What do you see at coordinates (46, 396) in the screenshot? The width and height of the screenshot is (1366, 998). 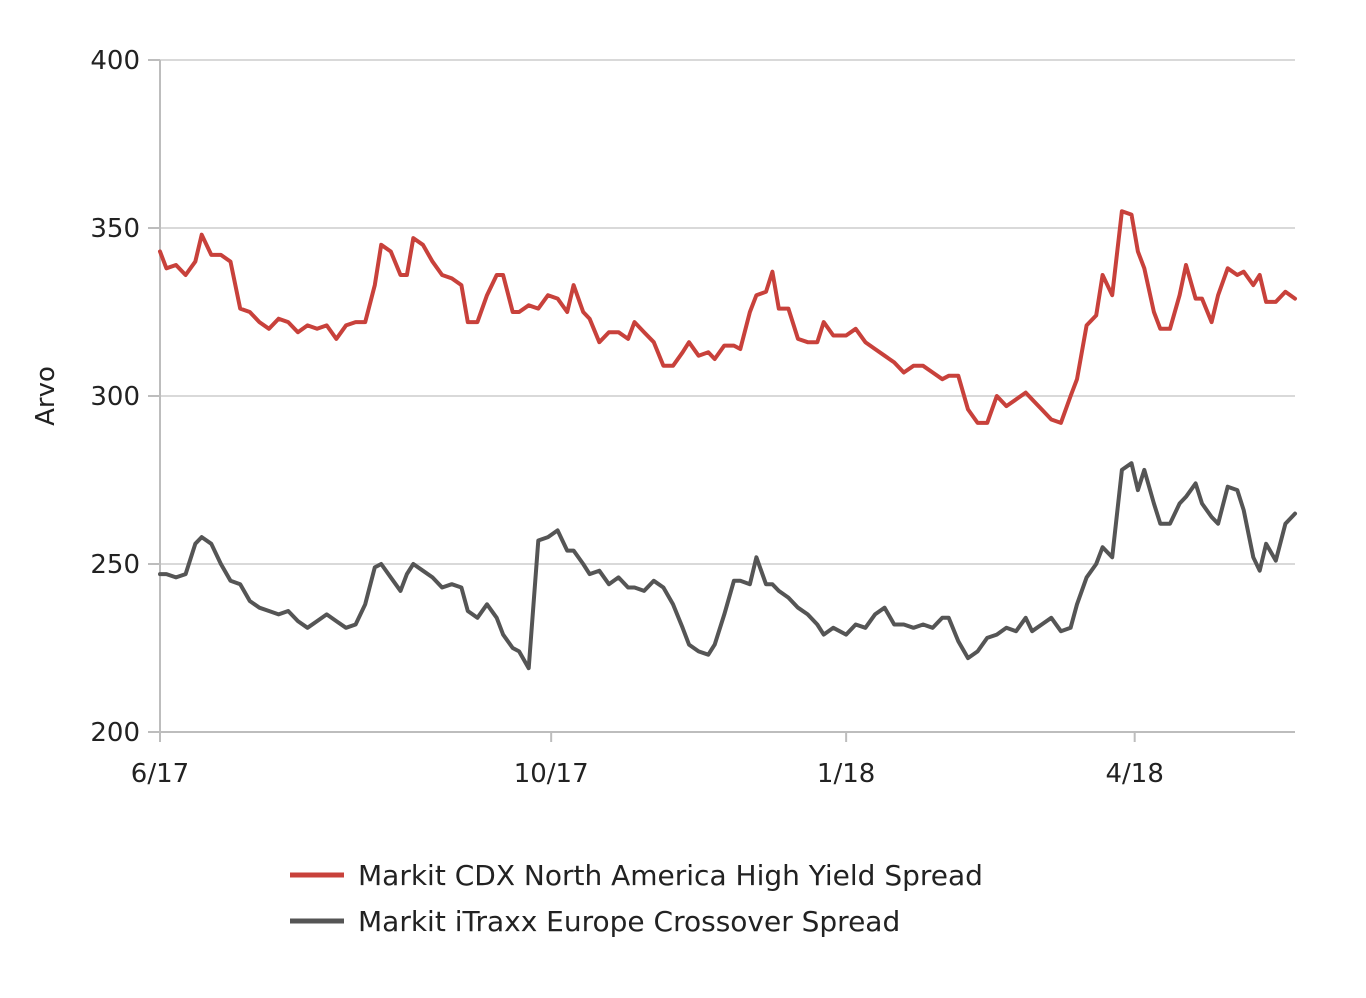 I see `y-axis-title: Arvo` at bounding box center [46, 396].